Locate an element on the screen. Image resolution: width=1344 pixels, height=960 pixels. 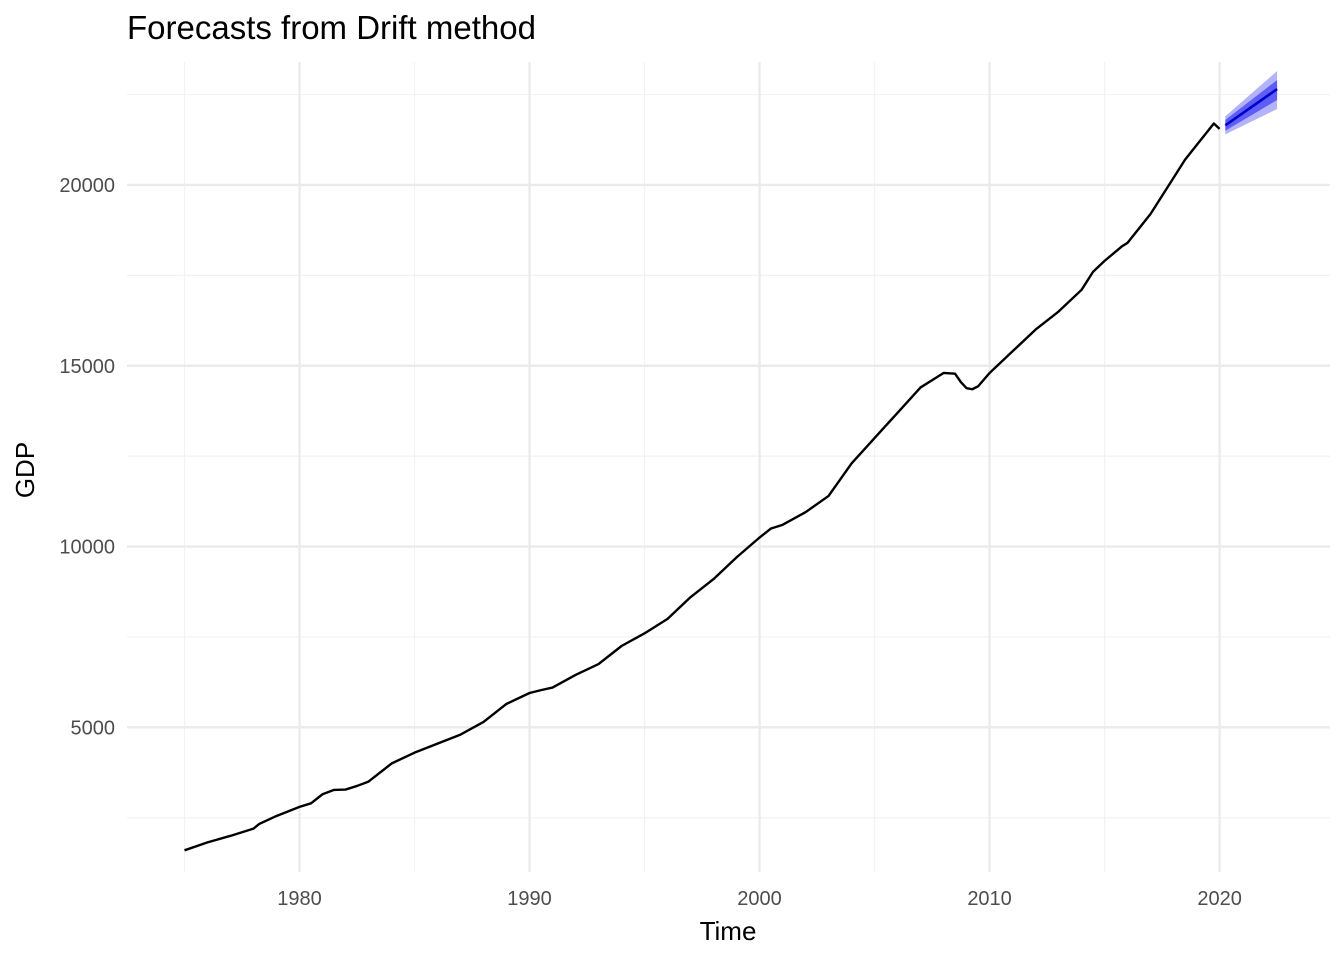
x-tick-labels: 1980 1990 2000 2010 2020 is located at coordinates (759, 899).